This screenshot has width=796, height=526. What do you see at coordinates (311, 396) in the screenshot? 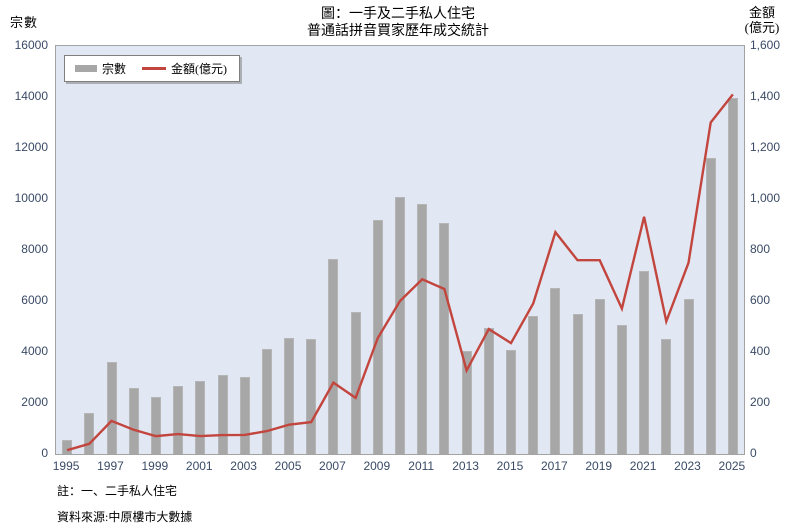
I see `bar-2006` at bounding box center [311, 396].